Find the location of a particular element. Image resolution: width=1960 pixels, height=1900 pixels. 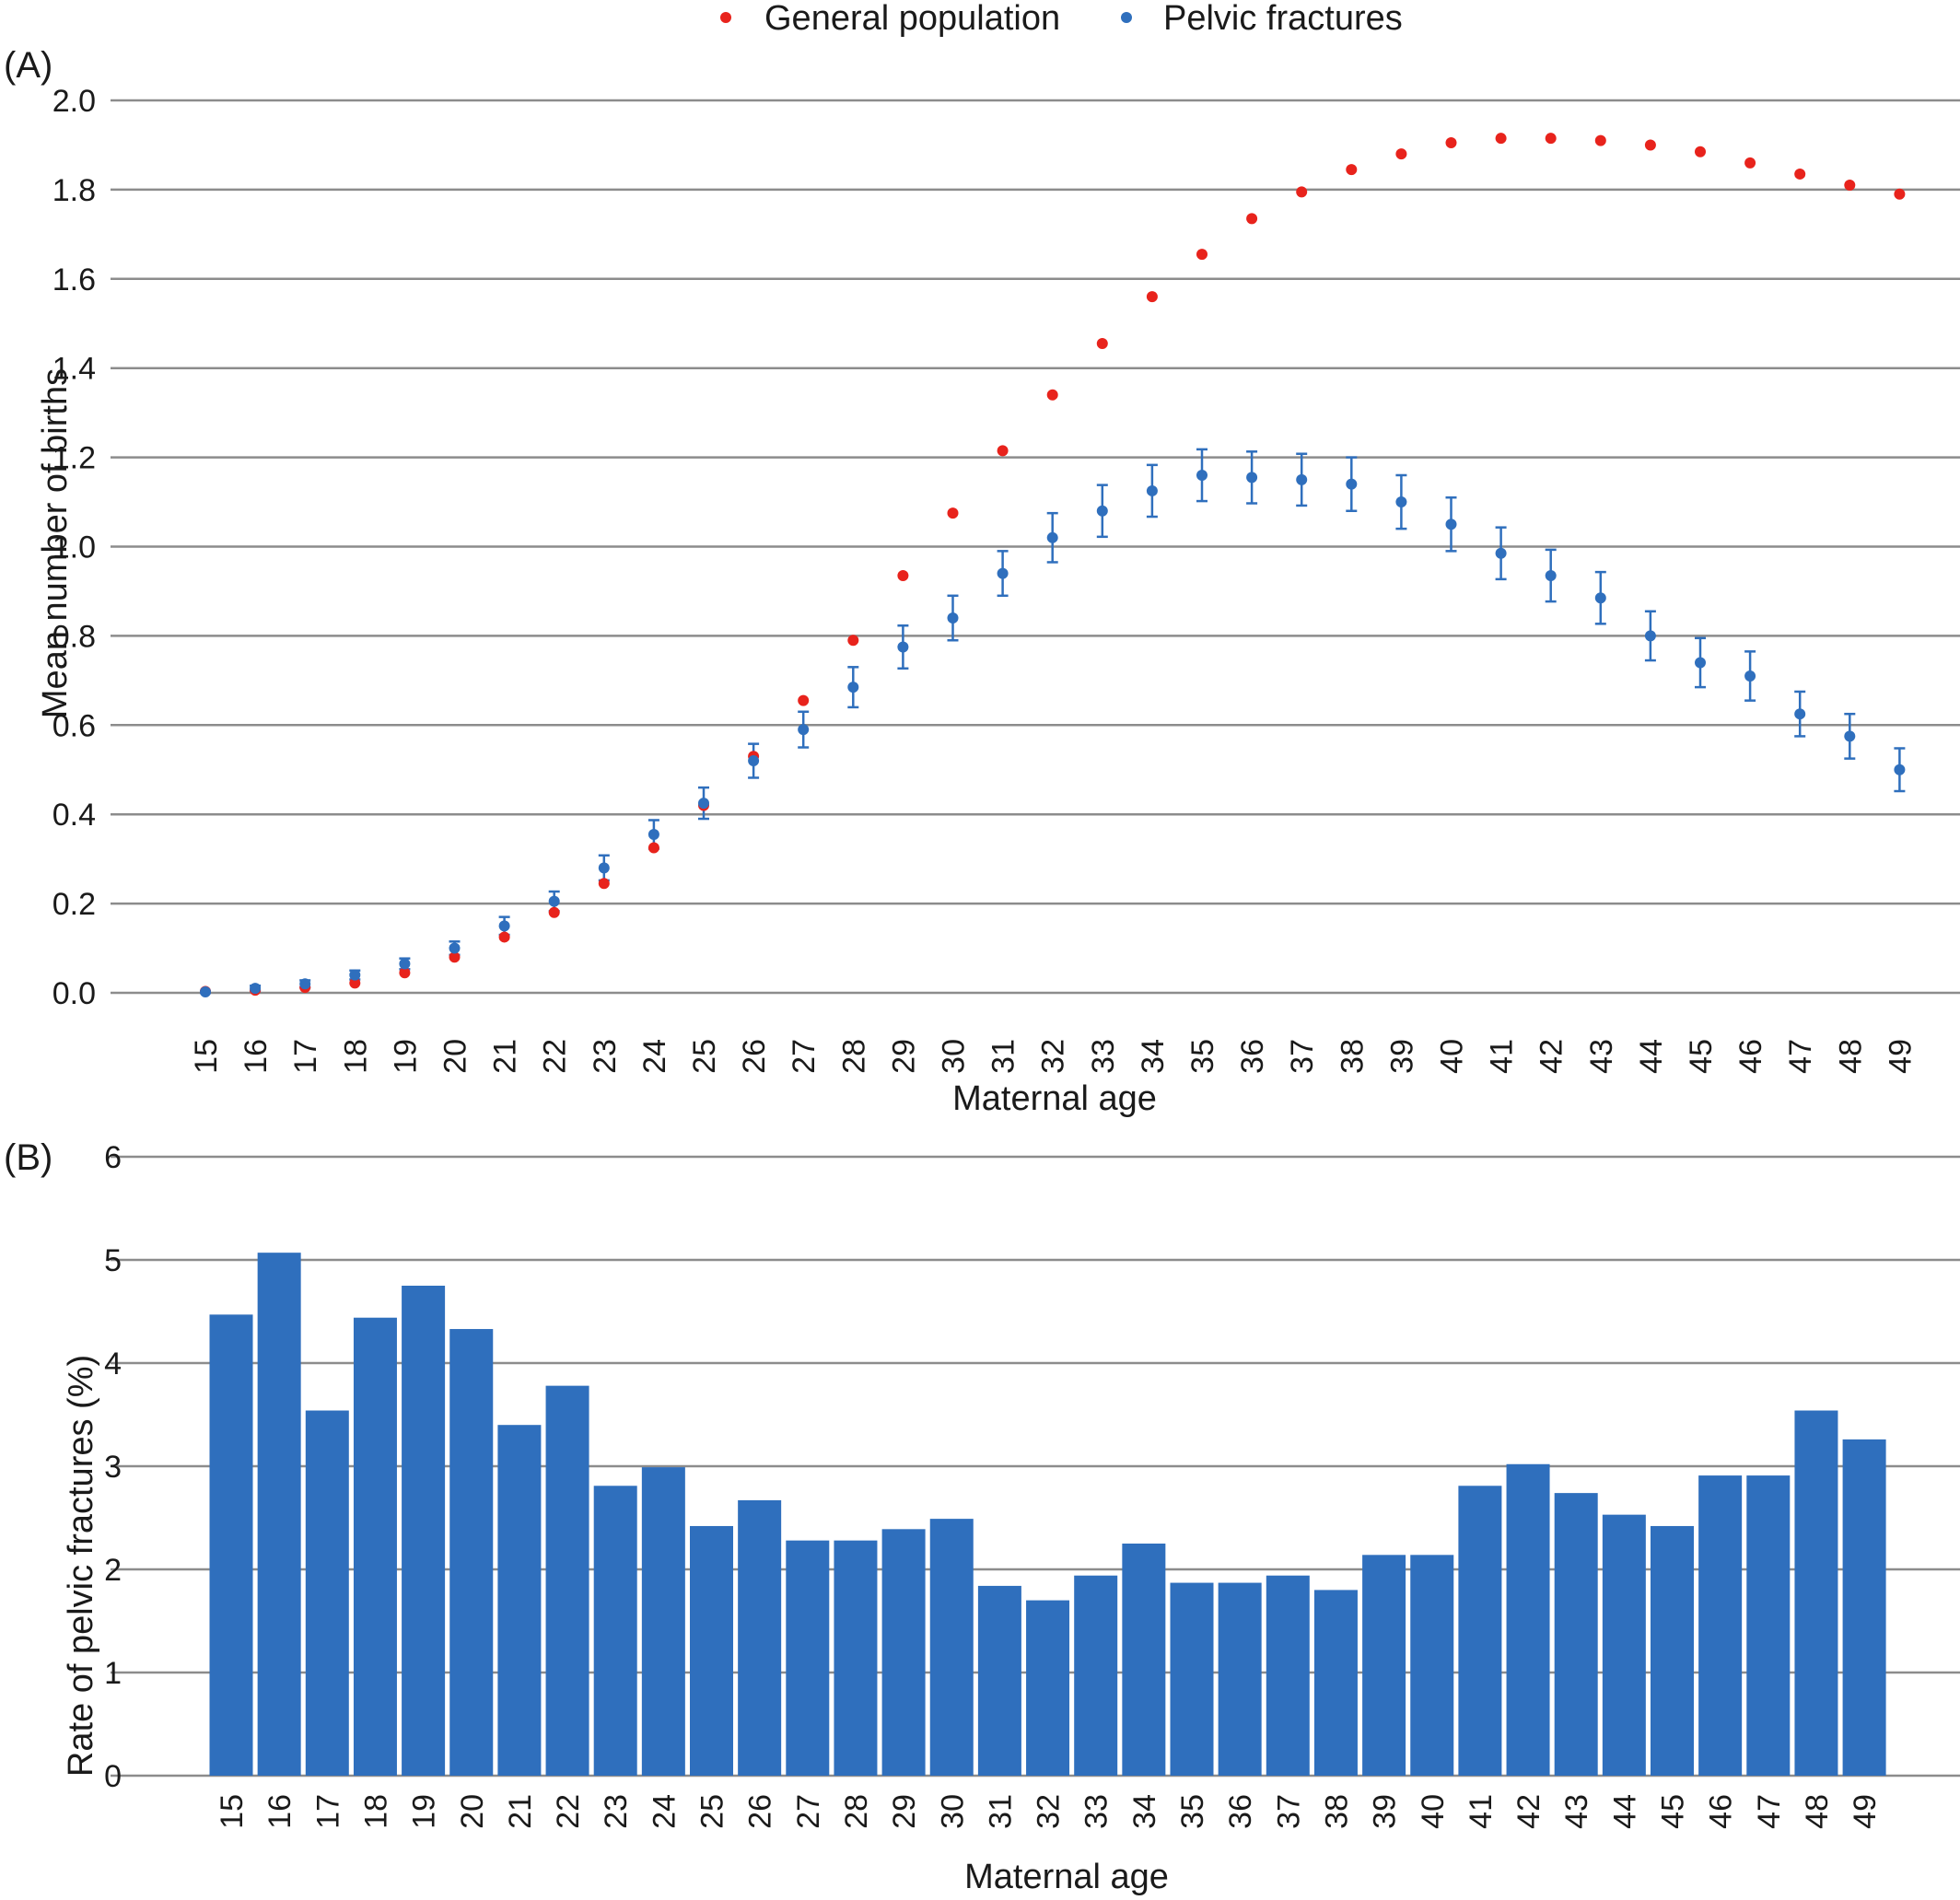

x-tick-label: 30 is located at coordinates (952, 1811).